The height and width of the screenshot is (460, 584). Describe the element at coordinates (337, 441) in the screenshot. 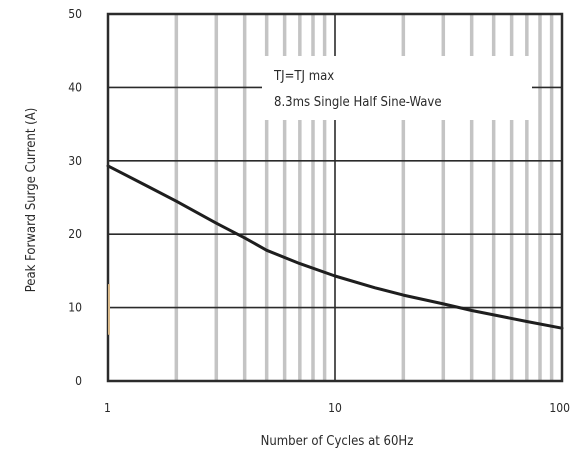

I see `x-axis-label: Number of Cycles at 60Hz` at that location.